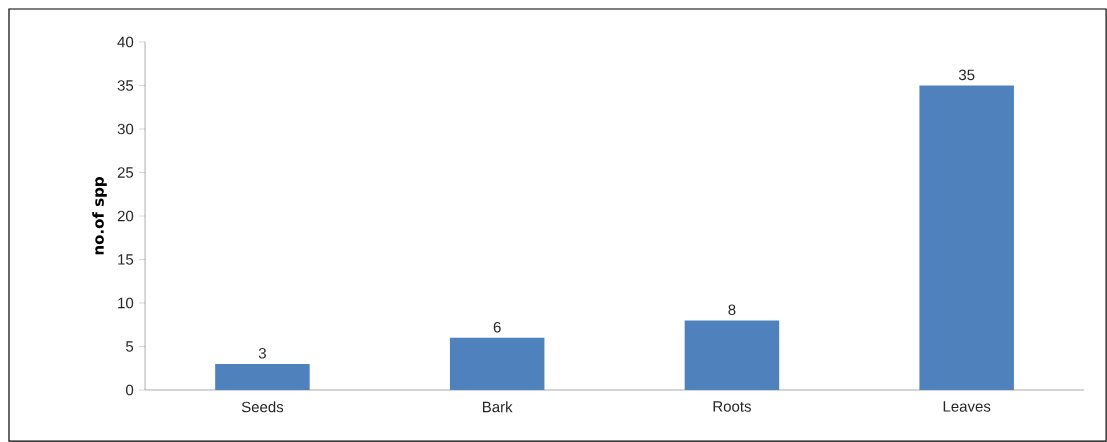  What do you see at coordinates (130, 346) in the screenshot?
I see `y-tick-label: 5` at bounding box center [130, 346].